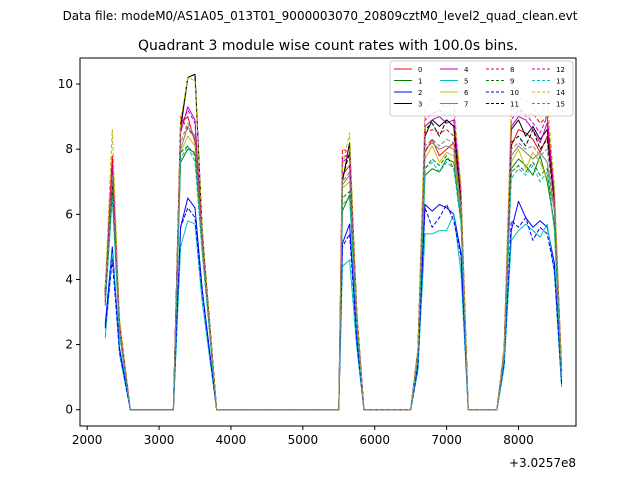 The width and height of the screenshot is (640, 480). Describe the element at coordinates (420, 105) in the screenshot. I see `legend-label-3: 3` at that location.